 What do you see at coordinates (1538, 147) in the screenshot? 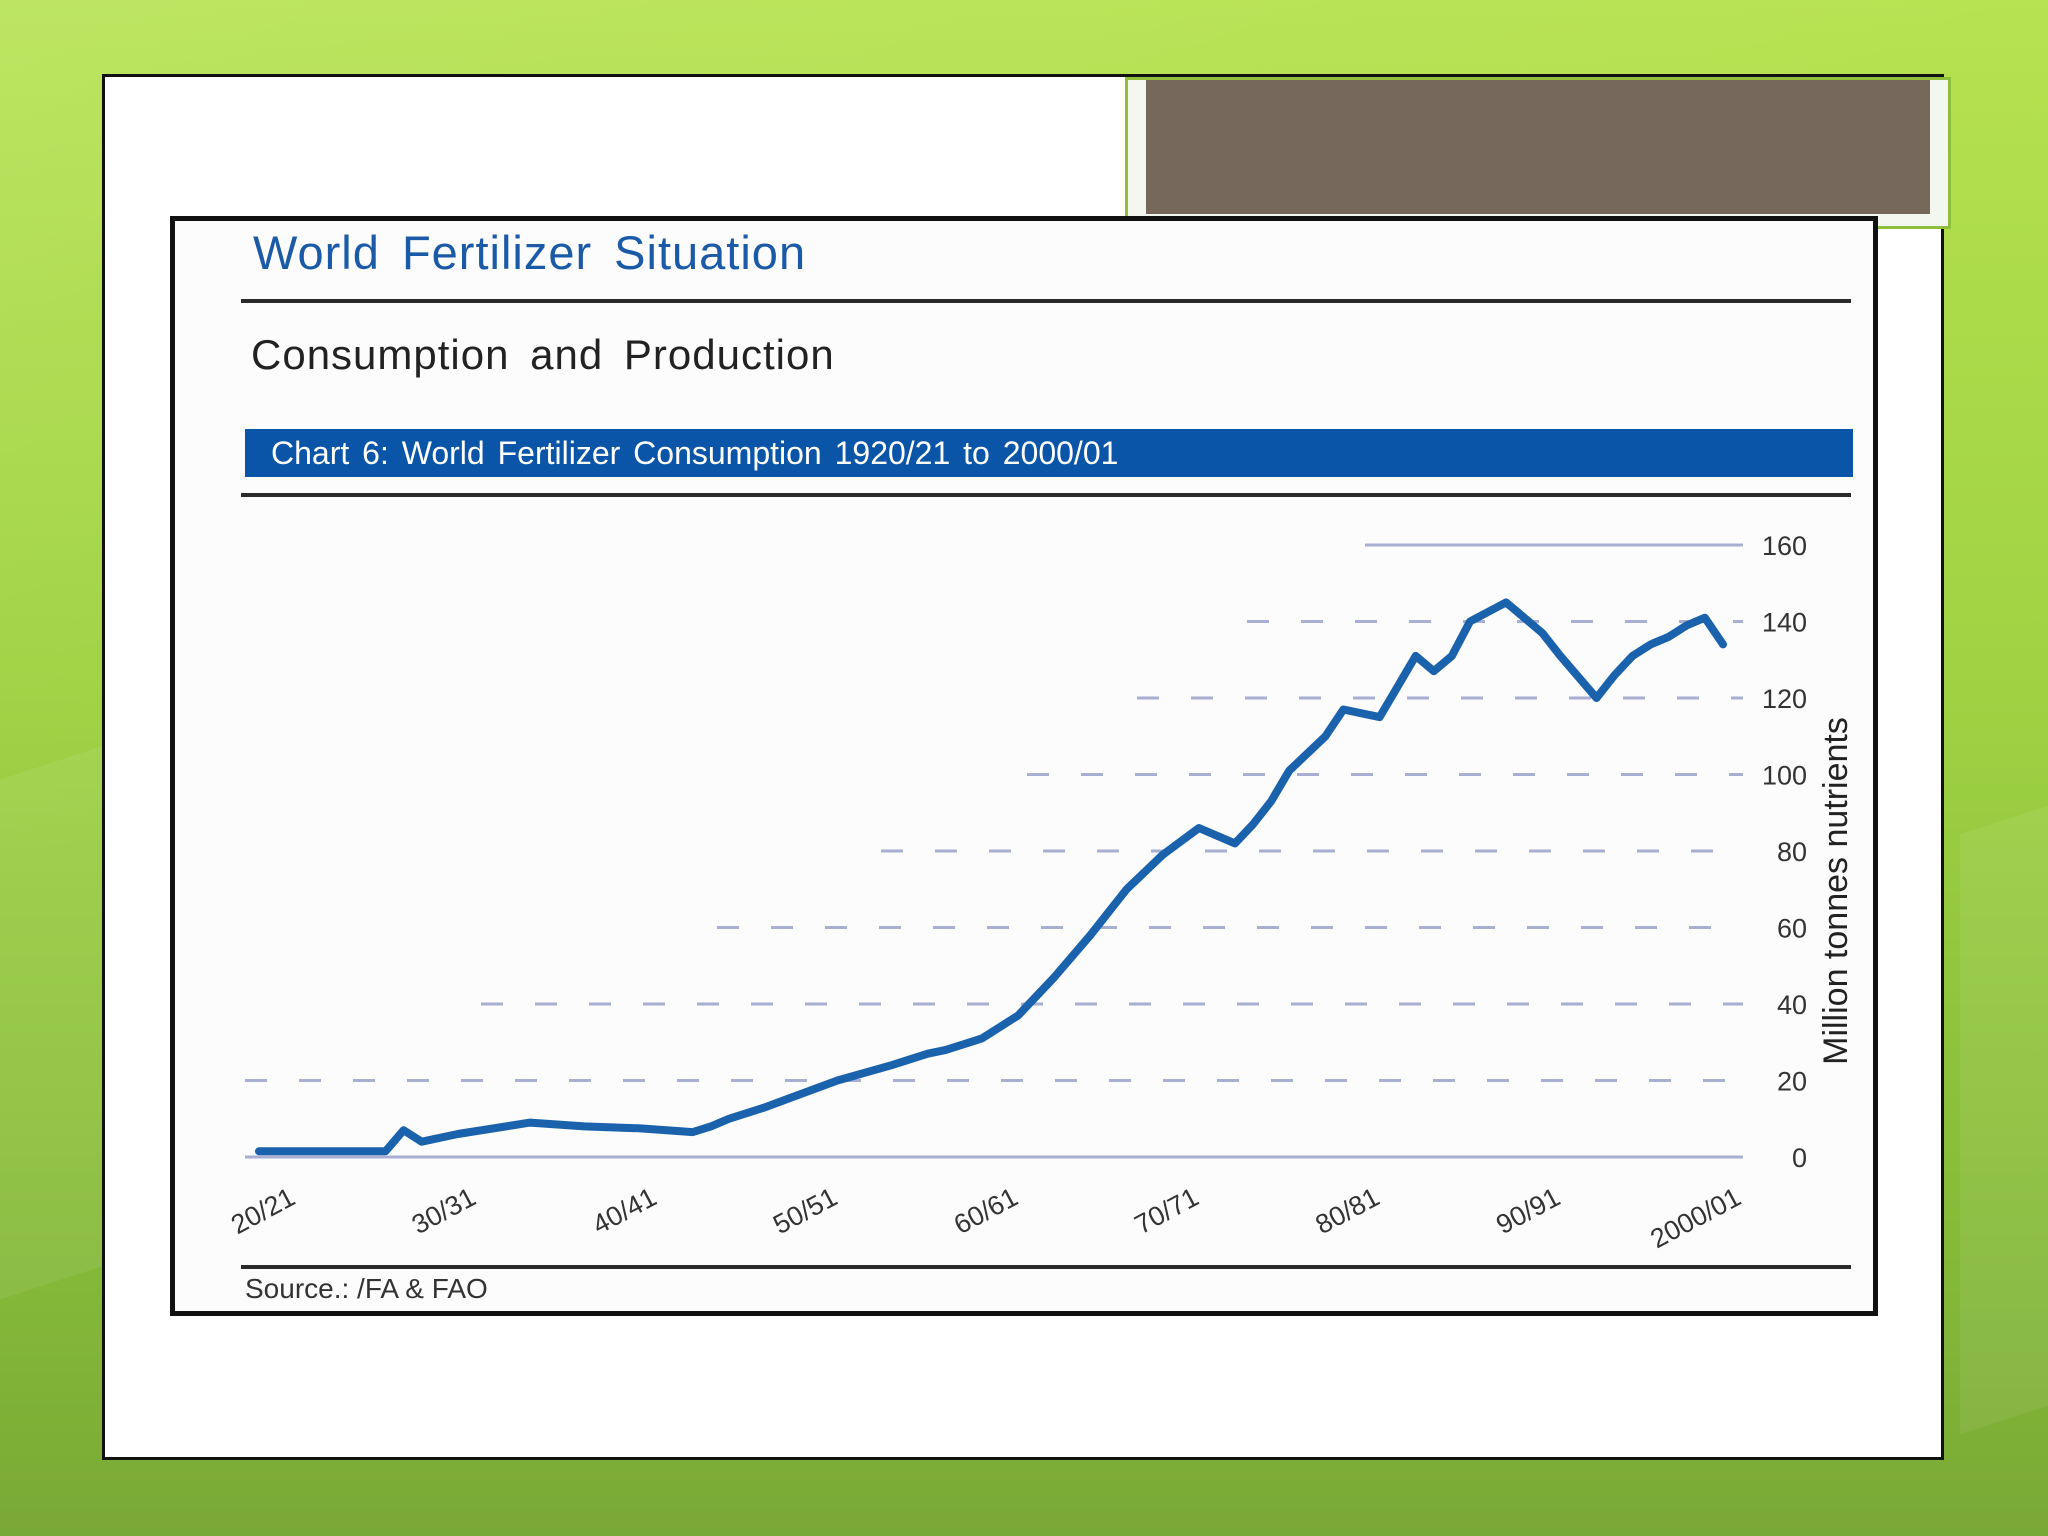
I see `slide-title-placeholder-fill` at bounding box center [1538, 147].